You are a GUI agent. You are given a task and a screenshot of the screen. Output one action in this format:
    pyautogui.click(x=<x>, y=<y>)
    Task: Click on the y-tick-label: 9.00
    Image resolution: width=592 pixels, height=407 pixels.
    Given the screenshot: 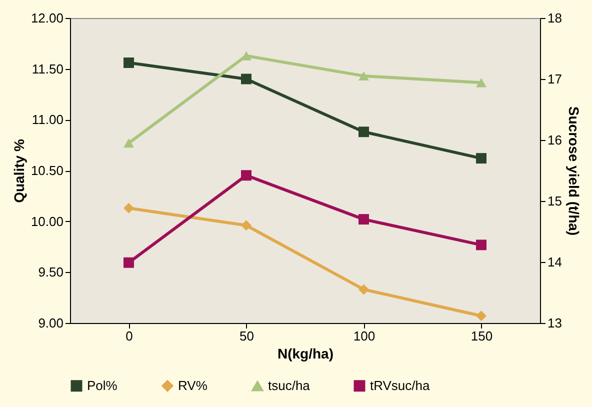 What is the action you would take?
    pyautogui.click(x=51, y=323)
    